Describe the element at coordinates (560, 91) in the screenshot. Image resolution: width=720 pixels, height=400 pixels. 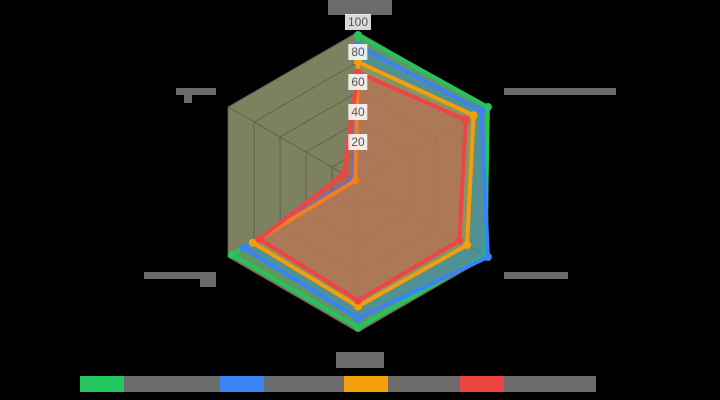
I see `axis-label-upper-right` at that location.